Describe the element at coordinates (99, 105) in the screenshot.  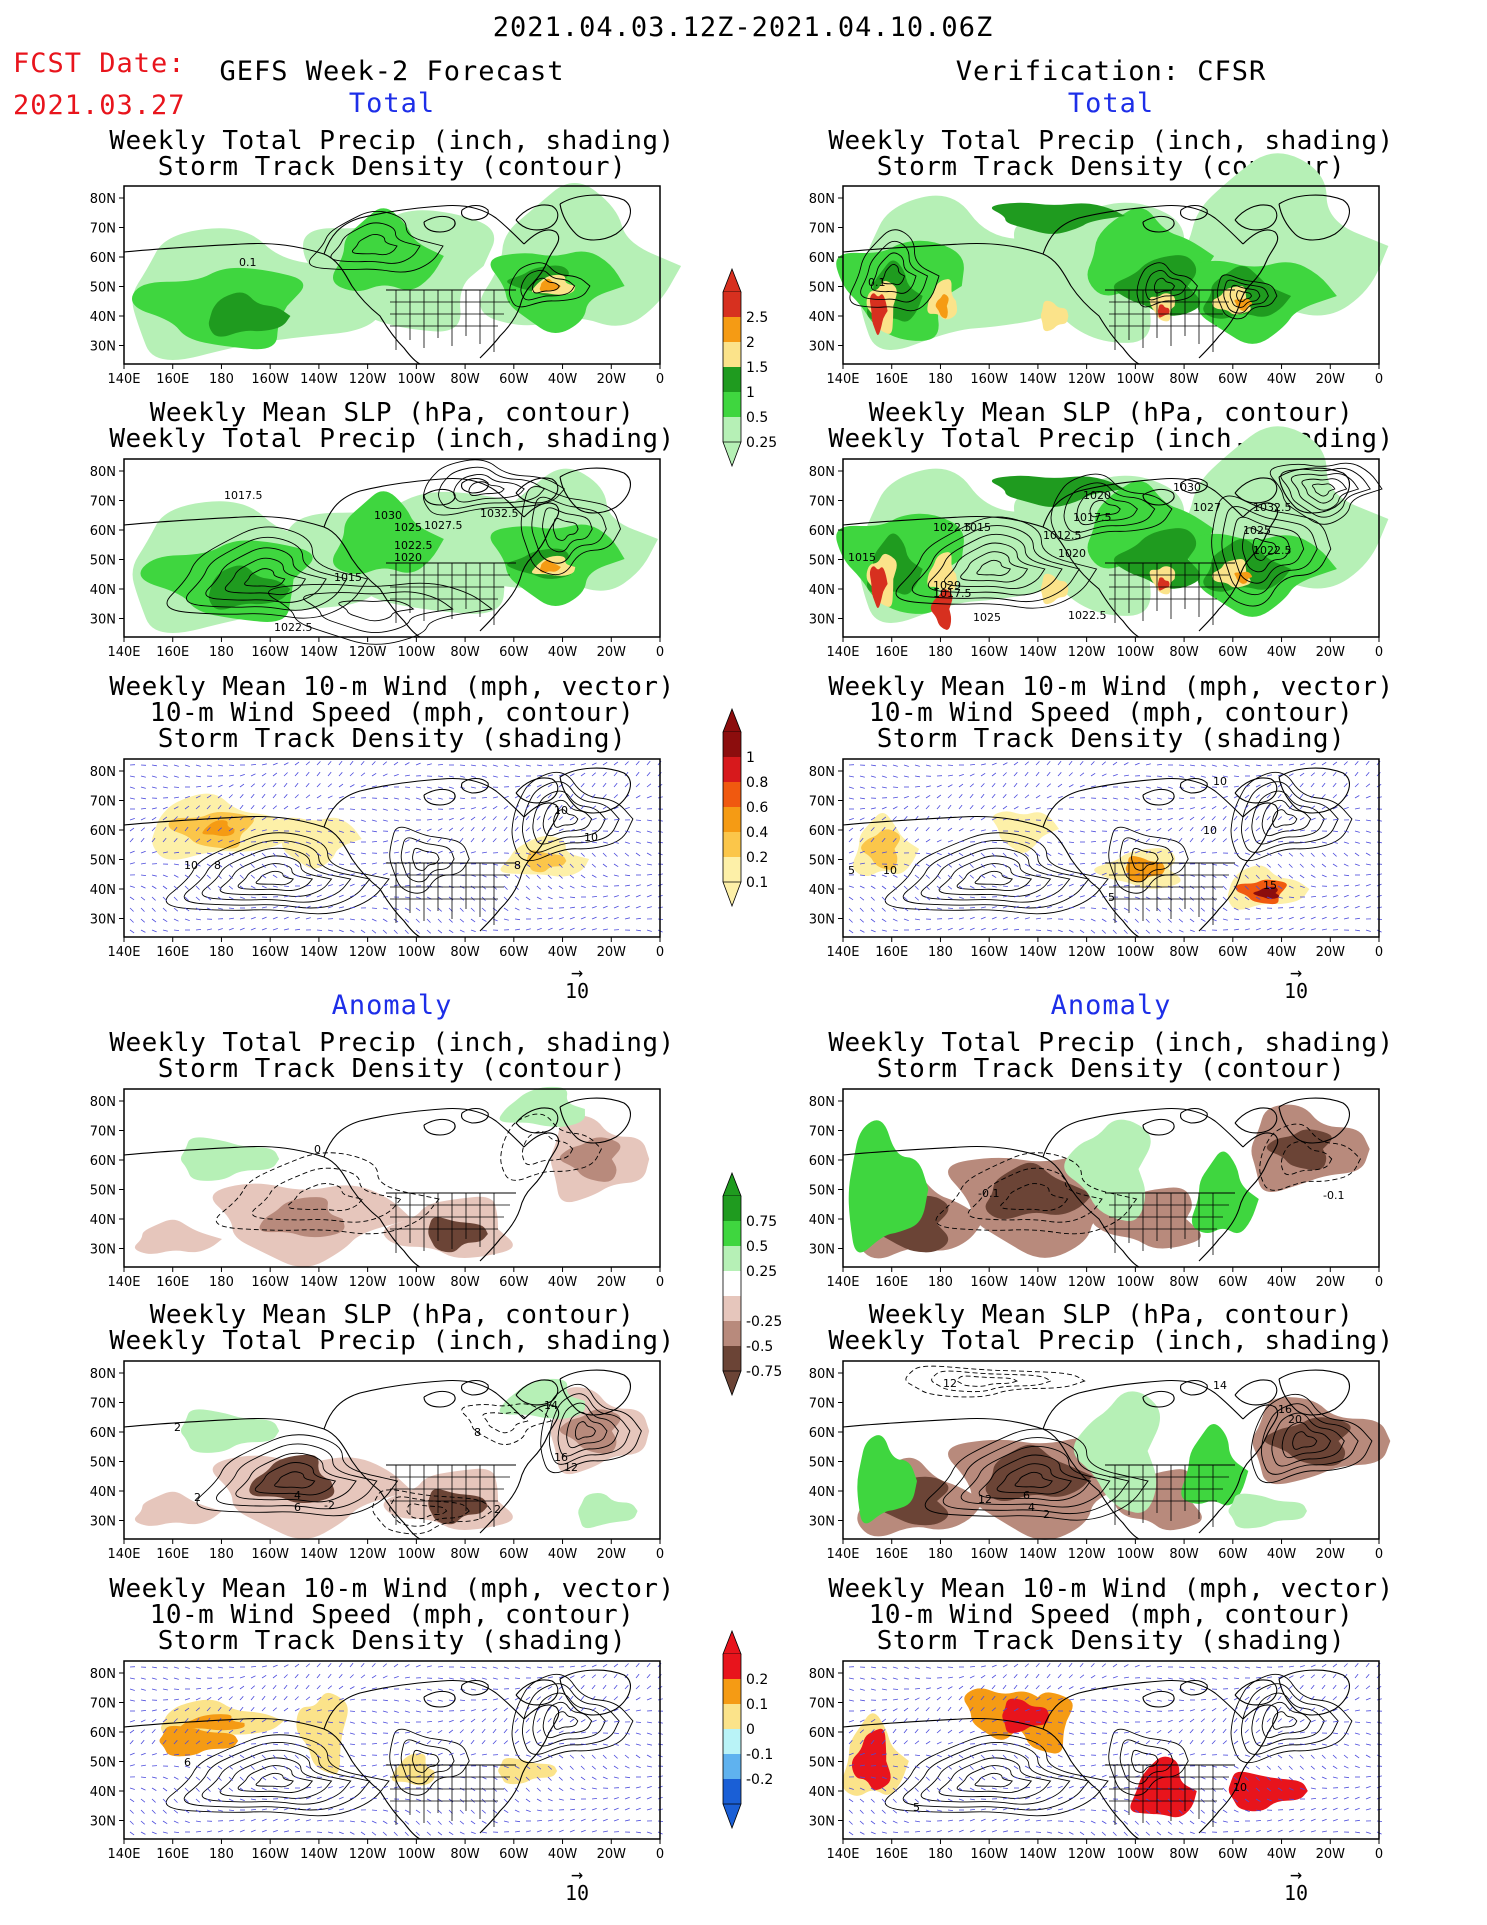
I see `fcst-date-value: 2021.03.27` at that location.